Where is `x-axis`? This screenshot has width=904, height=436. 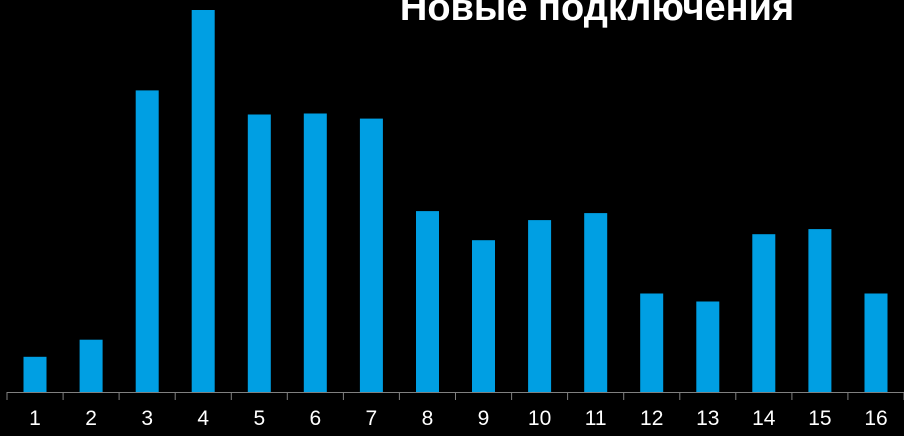 x-axis is located at coordinates (455, 396).